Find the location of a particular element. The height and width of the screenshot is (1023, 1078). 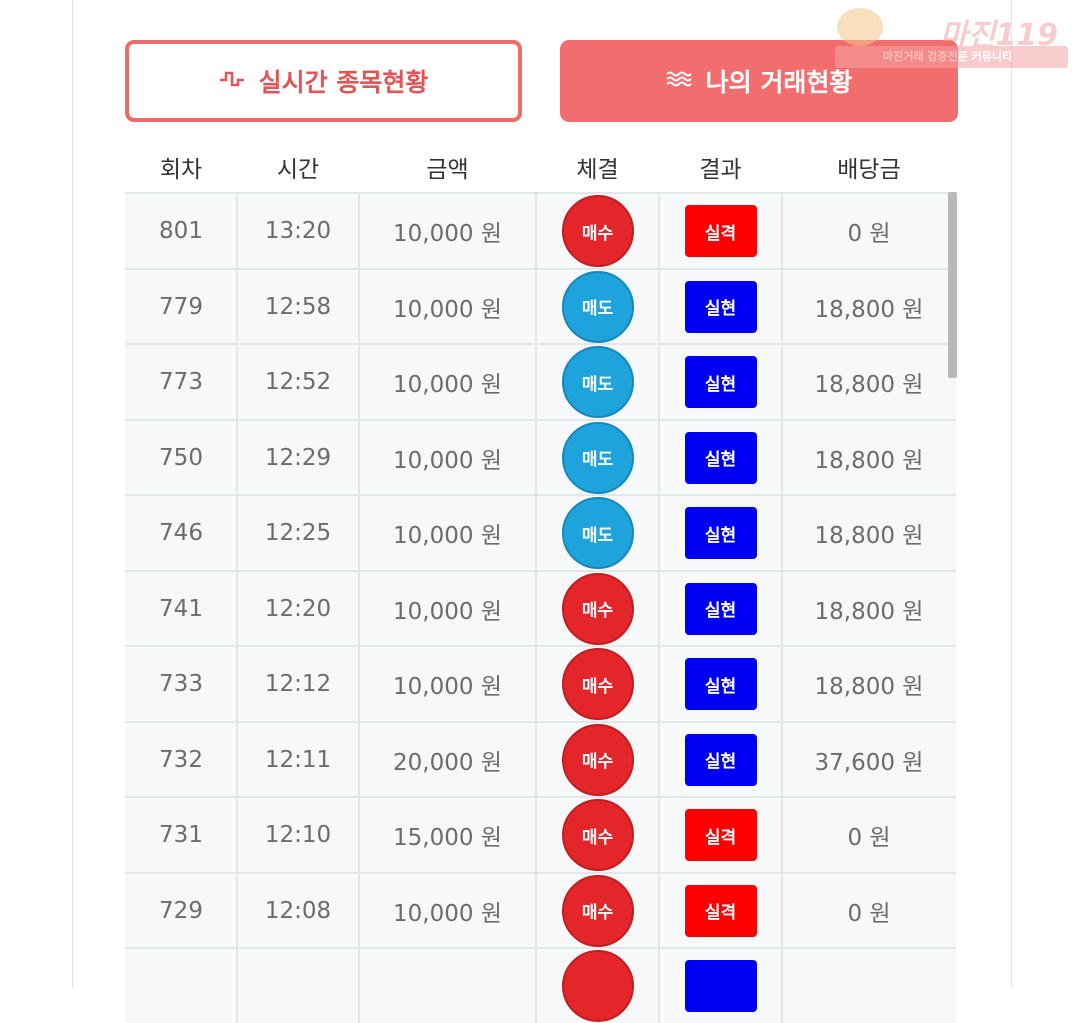

realized-badge is located at coordinates (720, 986).